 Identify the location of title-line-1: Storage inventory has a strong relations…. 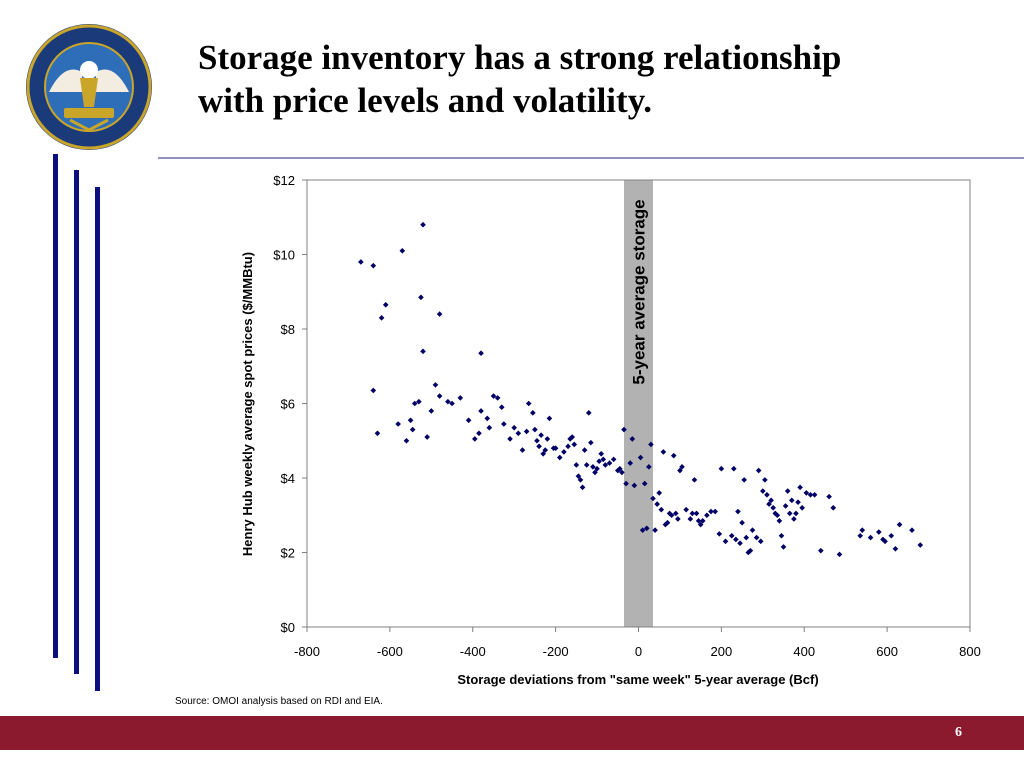
(520, 57).